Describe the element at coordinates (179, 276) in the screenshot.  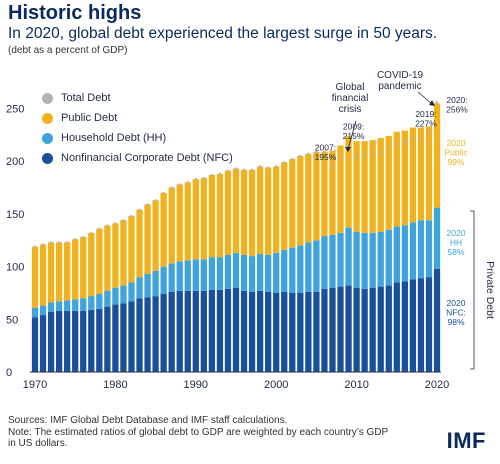
I see `bar-household-1988` at that location.